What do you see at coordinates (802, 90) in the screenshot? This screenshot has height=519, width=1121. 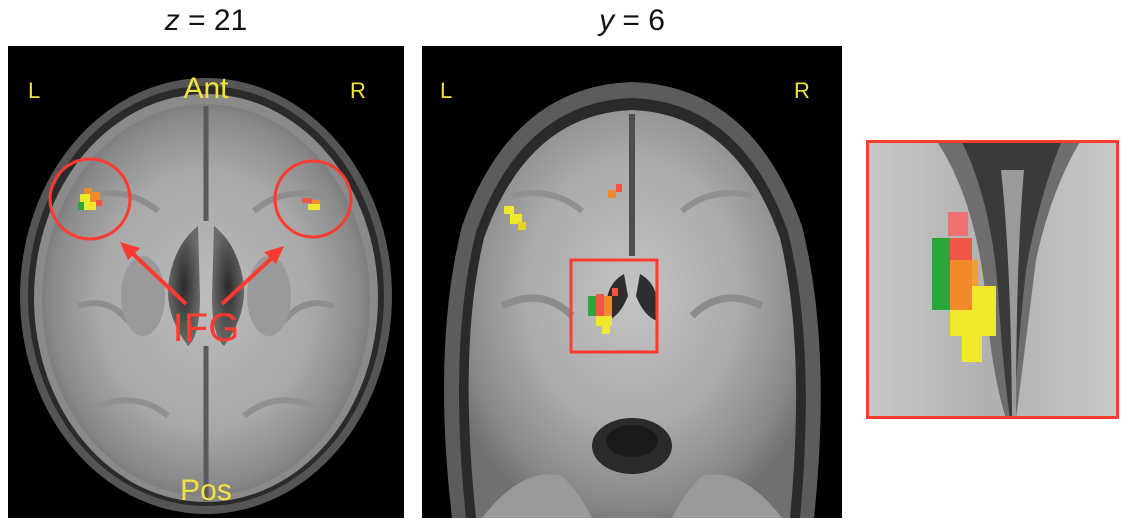 I see `coronal-right-label: R` at bounding box center [802, 90].